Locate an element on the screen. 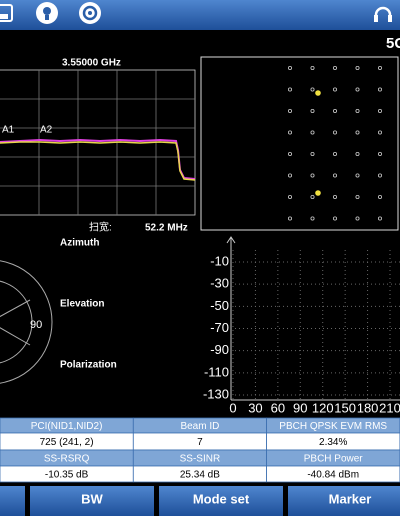 The image size is (400, 516). x-tick-label: 180 is located at coordinates (368, 407).